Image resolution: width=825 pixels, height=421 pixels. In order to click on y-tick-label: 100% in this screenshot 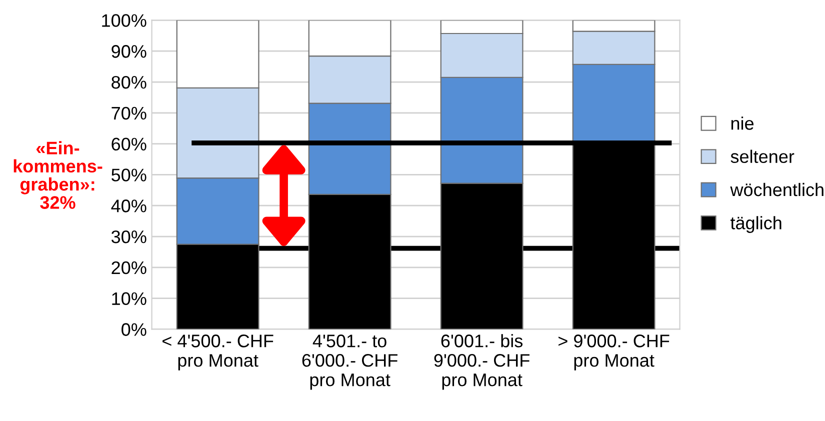, I will do `click(124, 20)`.